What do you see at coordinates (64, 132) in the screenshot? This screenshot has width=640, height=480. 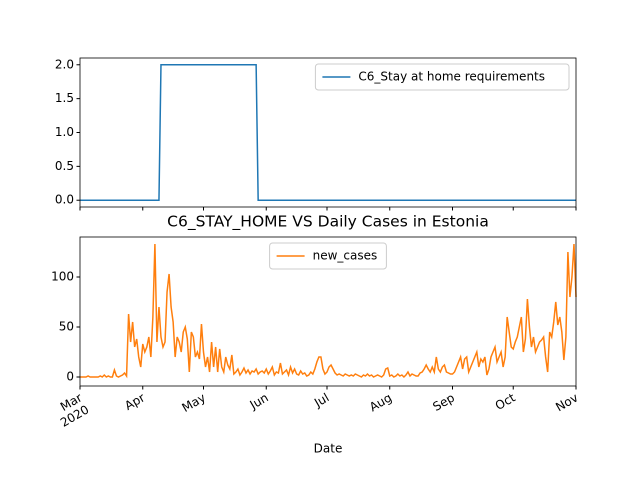 I see `y-tick-label: 1.0` at bounding box center [64, 132].